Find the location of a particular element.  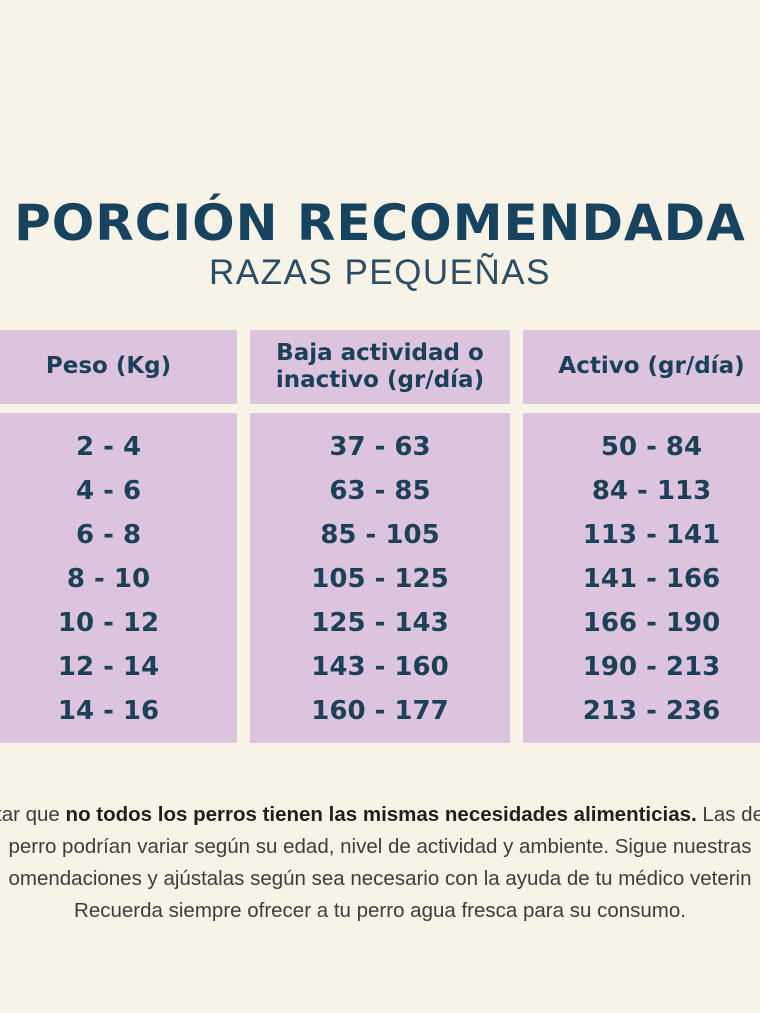

table-cell: 166 - 190 is located at coordinates (651, 623).